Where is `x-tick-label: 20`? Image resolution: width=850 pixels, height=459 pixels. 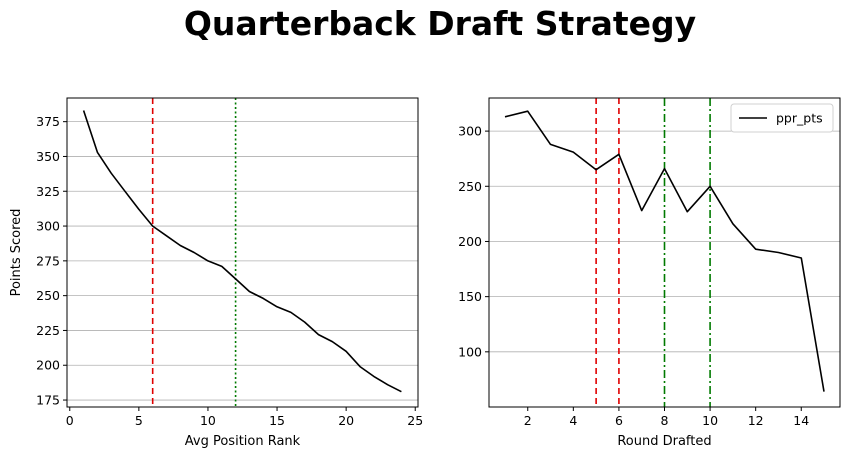 x-tick-label: 20 is located at coordinates (346, 420).